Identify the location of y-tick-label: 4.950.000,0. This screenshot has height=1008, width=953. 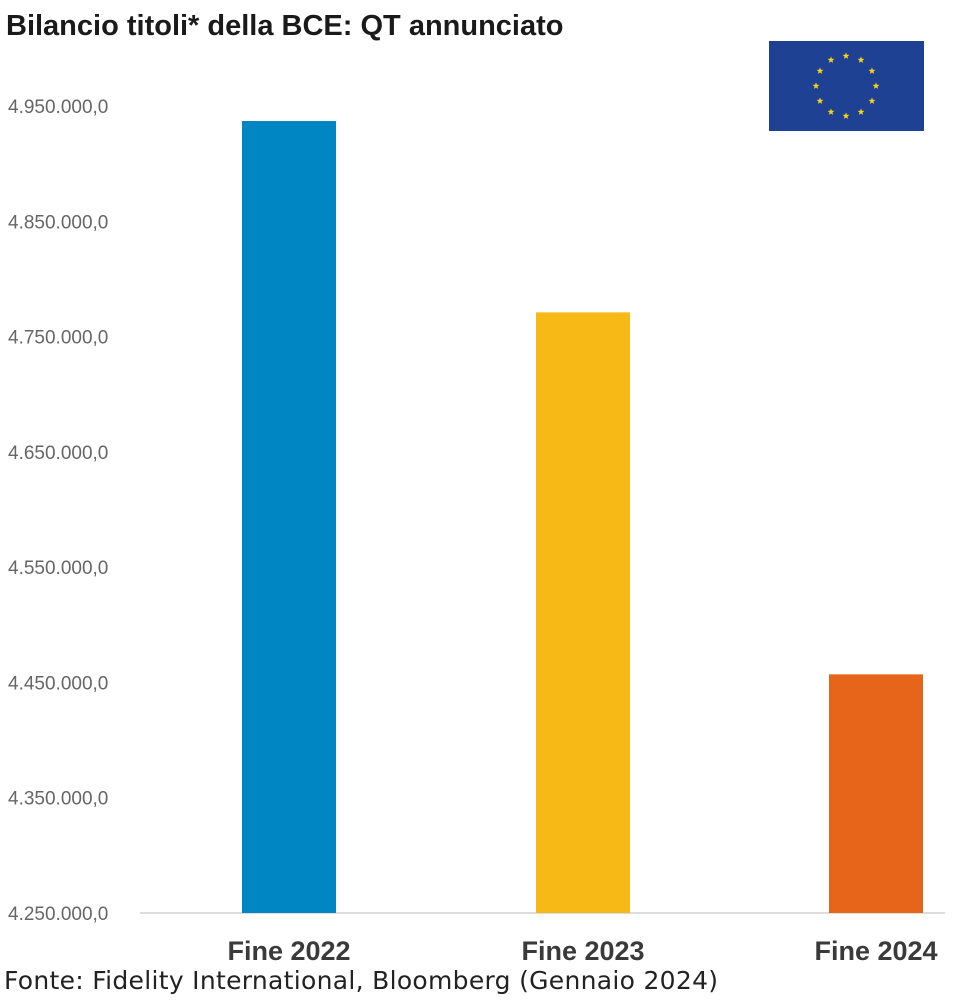
(58, 107).